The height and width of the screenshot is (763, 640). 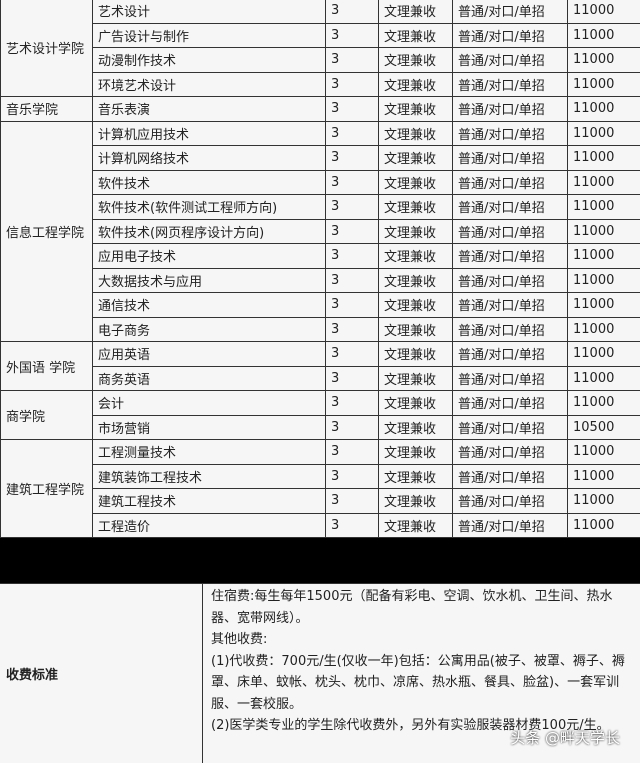 I want to click on college-cell: 艺术设计学院, so click(x=47, y=48).